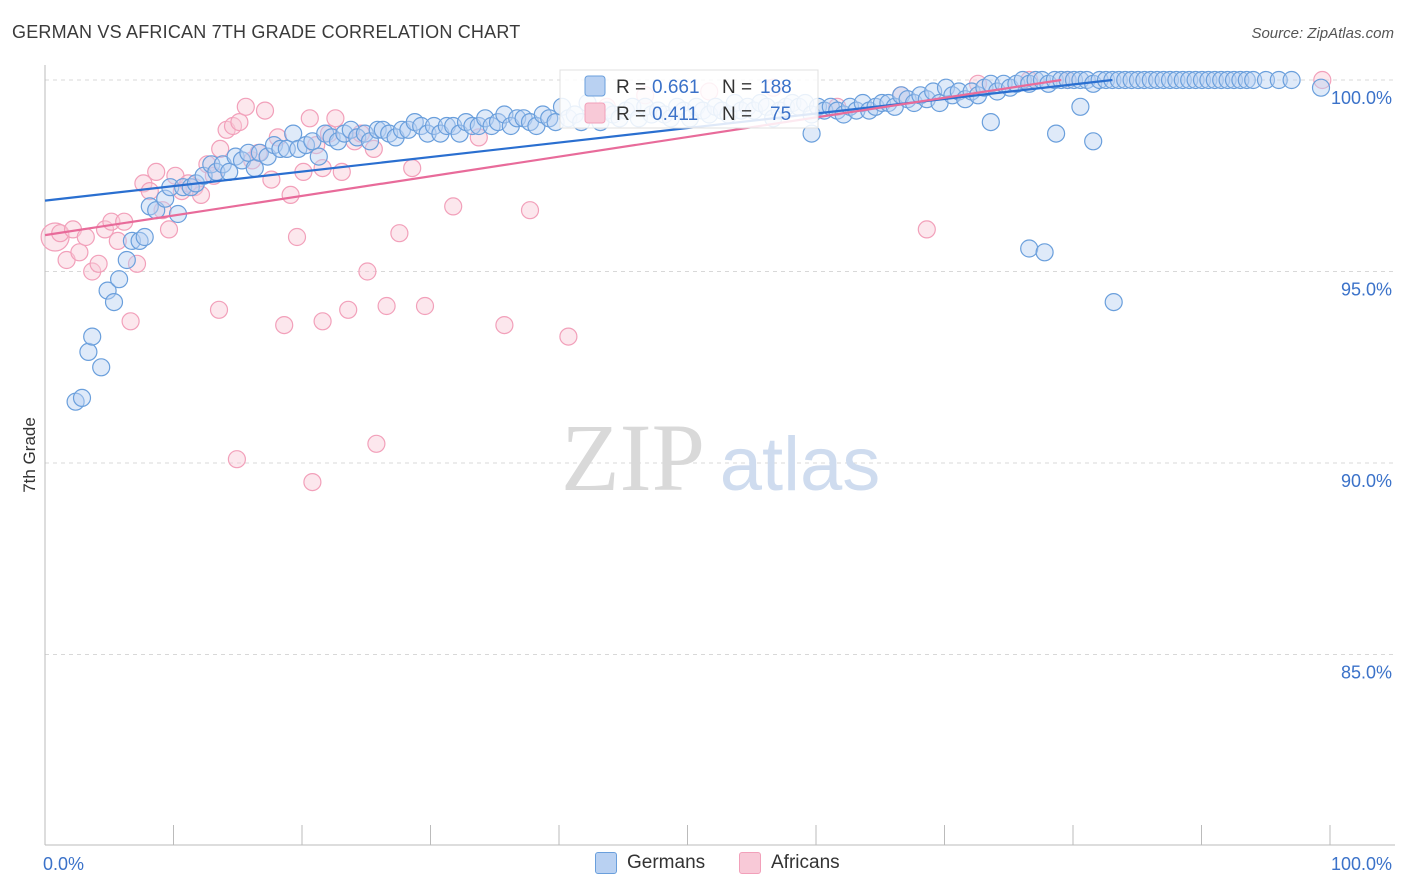  I want to click on stat-n-label-germans: N =, so click(737, 87).